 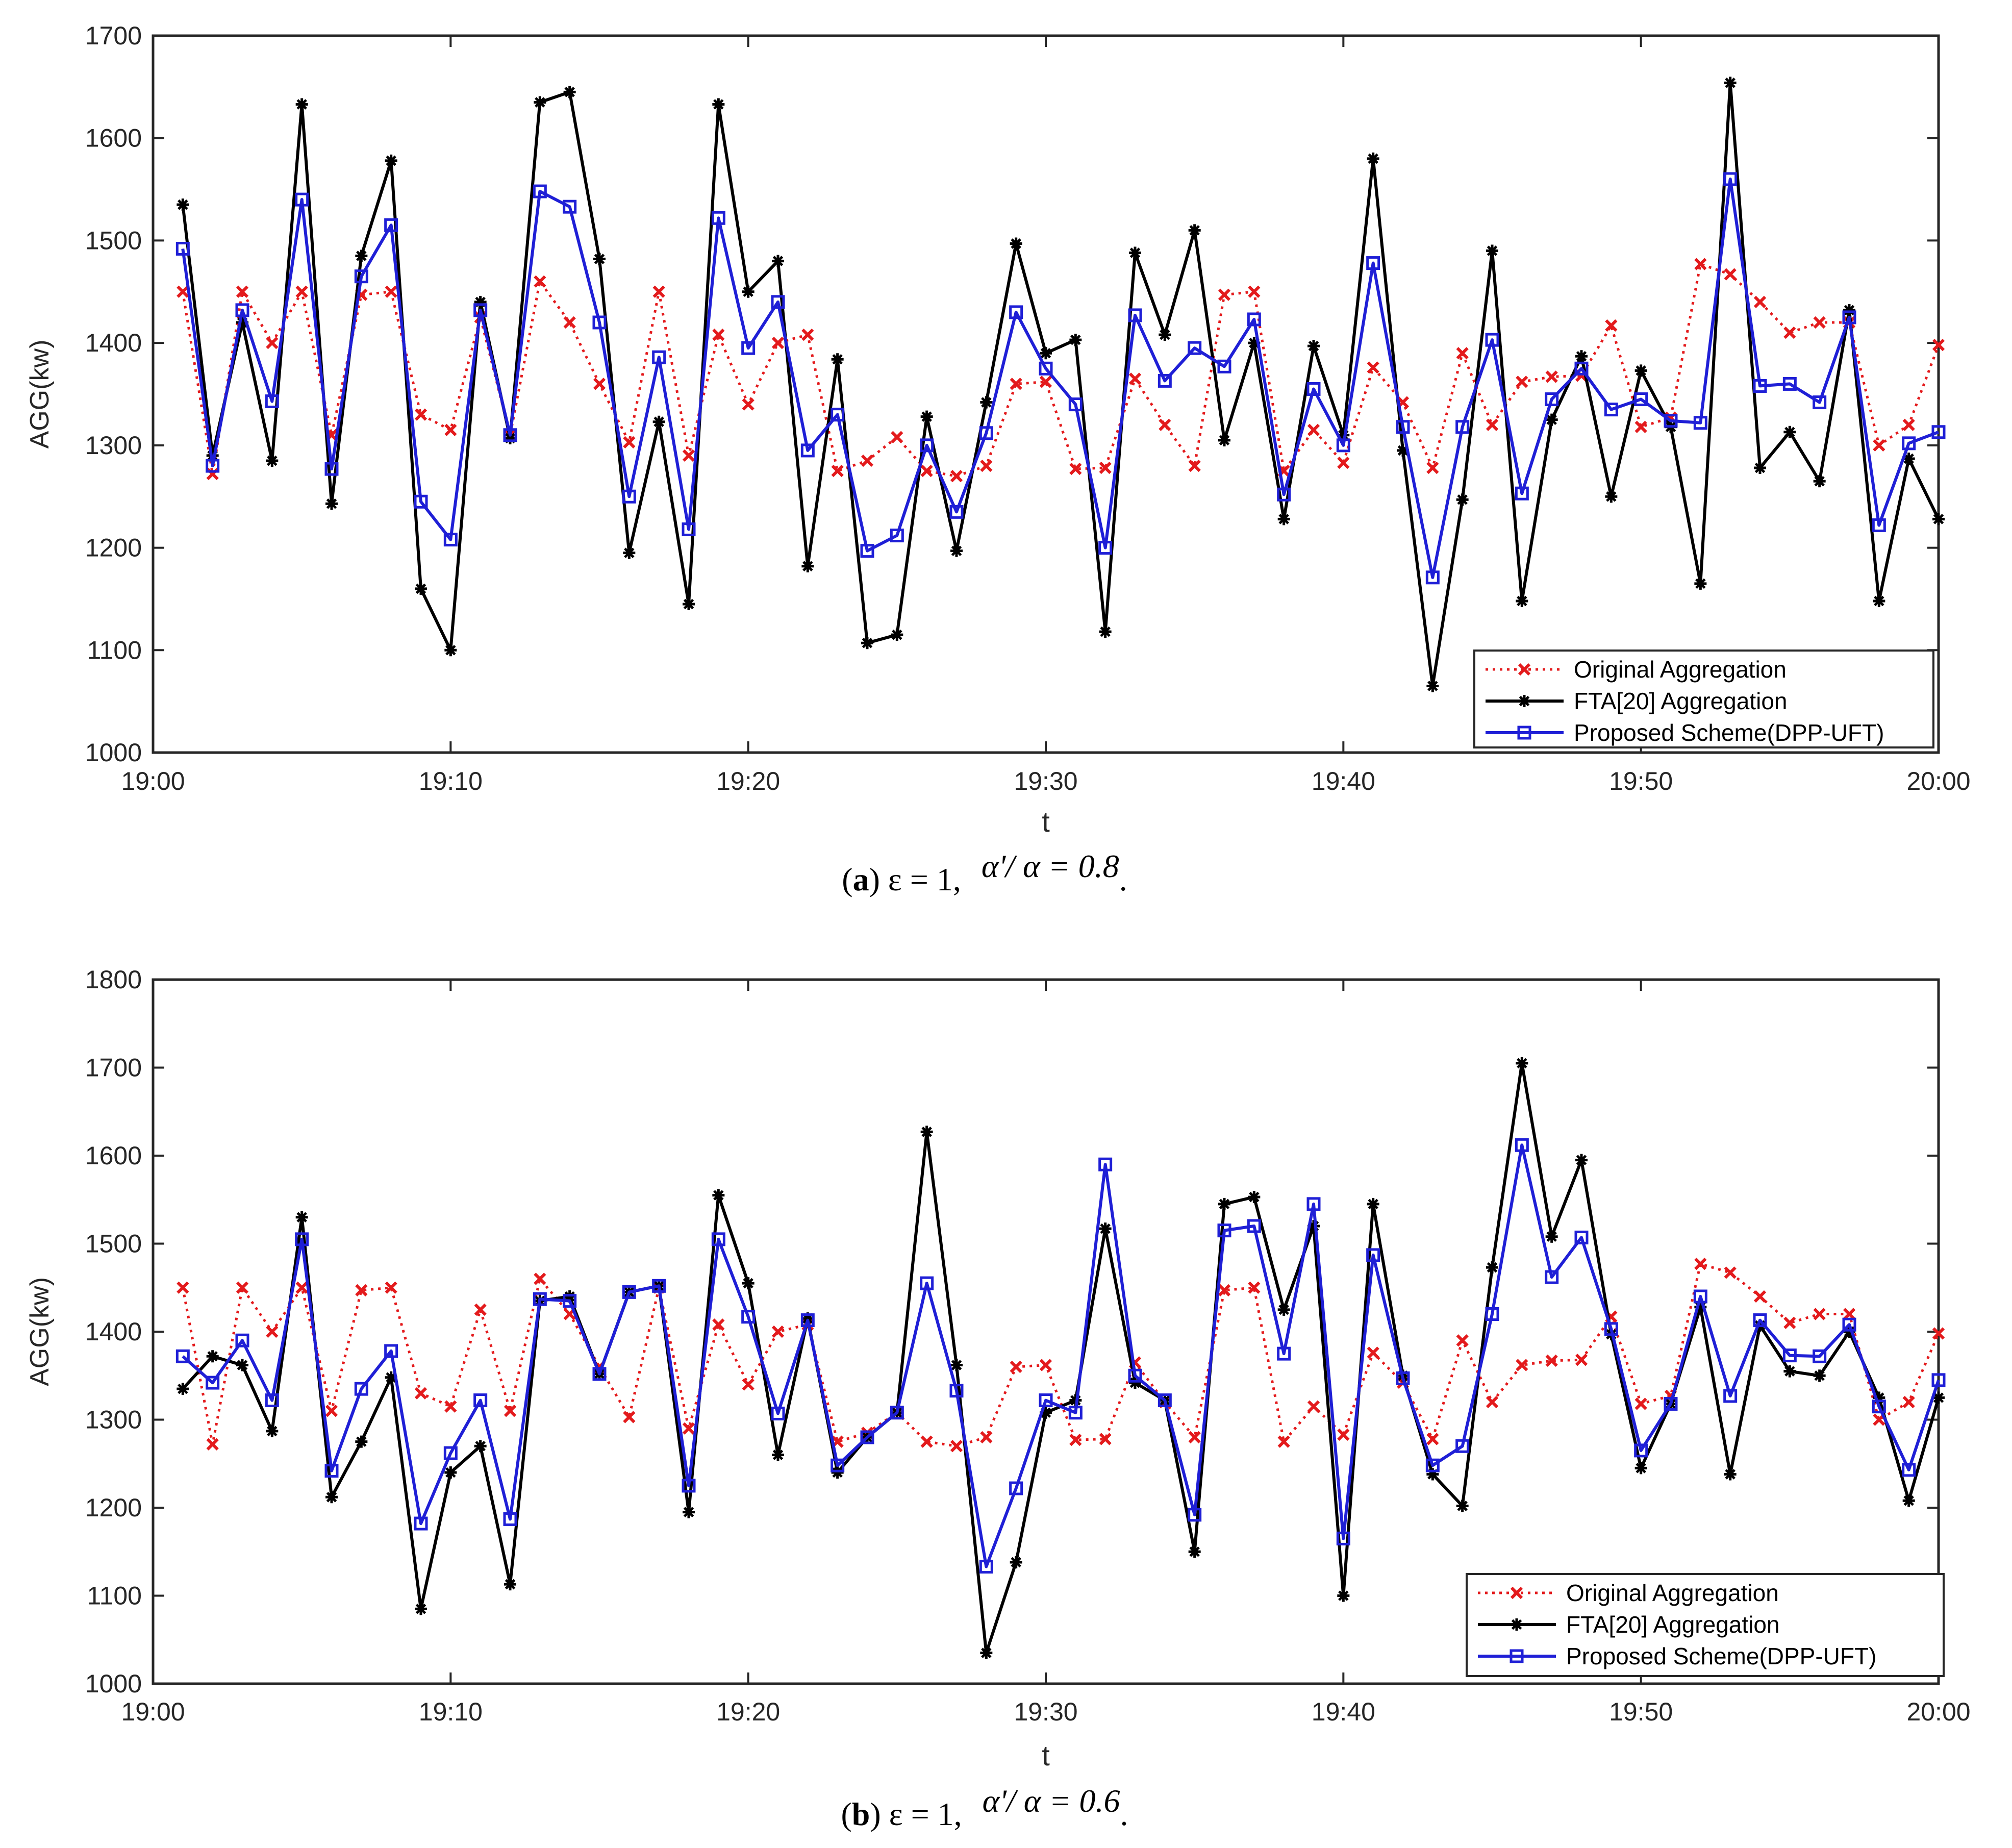 What do you see at coordinates (113, 1508) in the screenshot?
I see `y-tick-label: 1200` at bounding box center [113, 1508].